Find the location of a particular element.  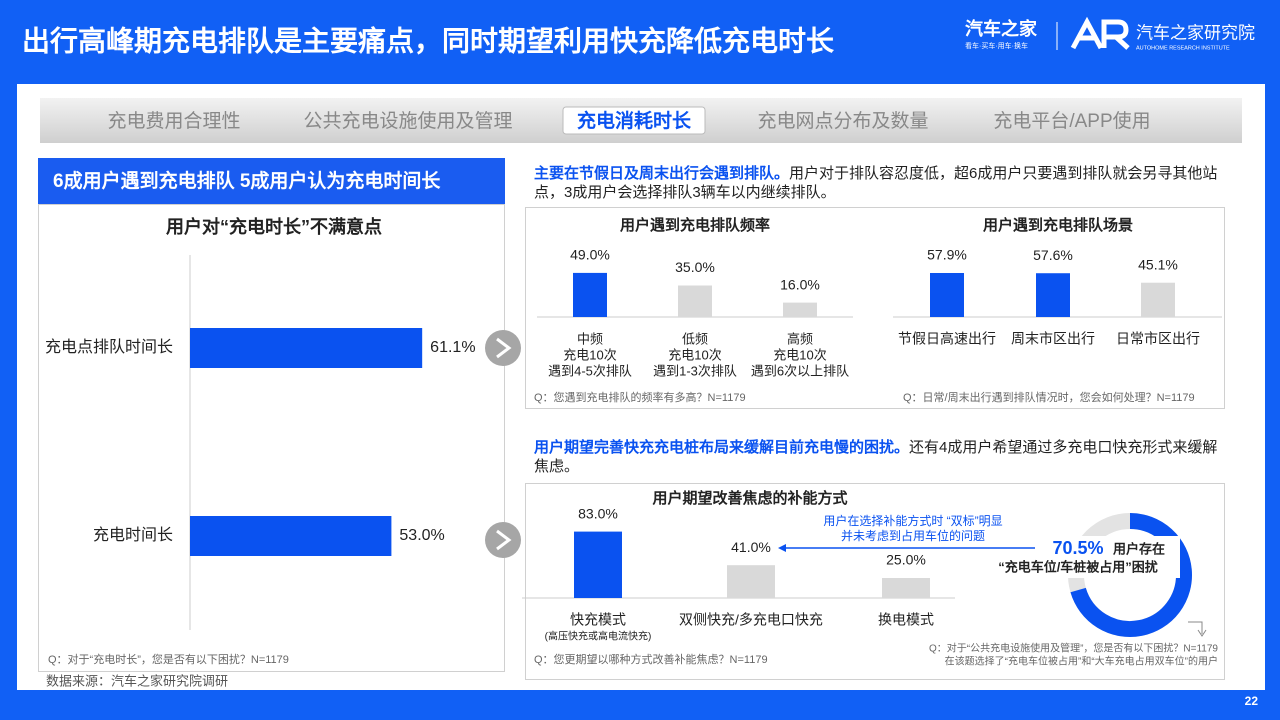

tab: 充电消耗时长 is located at coordinates (634, 120).